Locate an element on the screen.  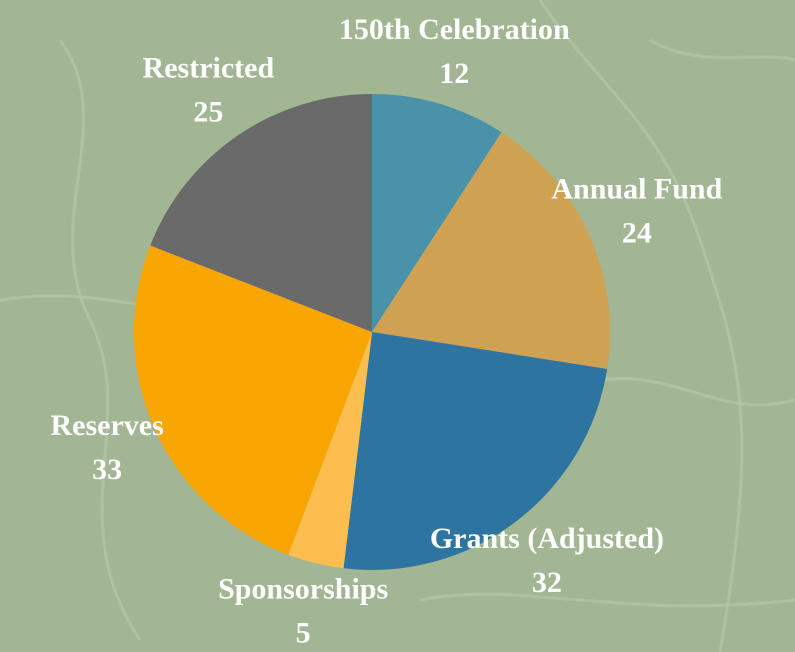
slice-value: 12 is located at coordinates (454, 73).